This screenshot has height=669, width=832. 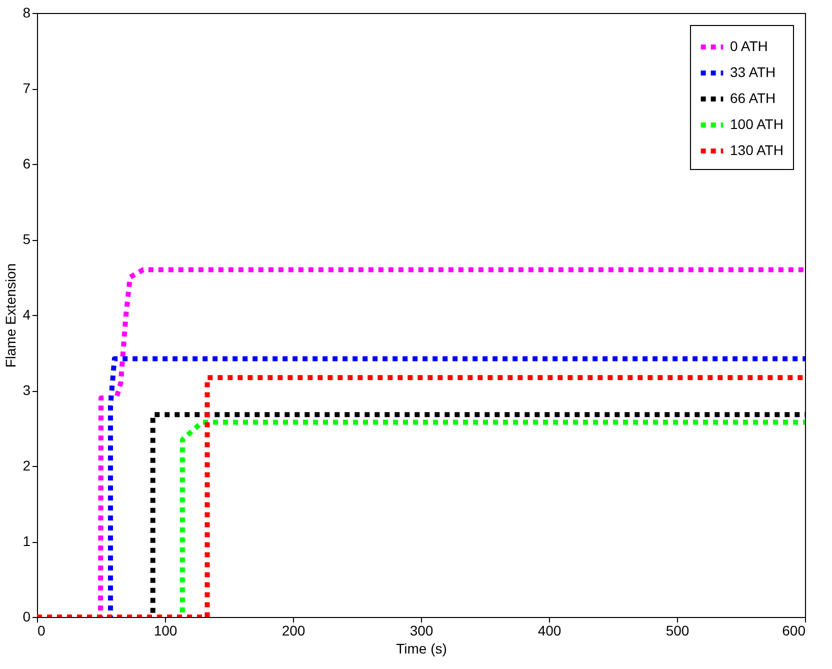 What do you see at coordinates (26, 390) in the screenshot?
I see `y-tick-label: 3` at bounding box center [26, 390].